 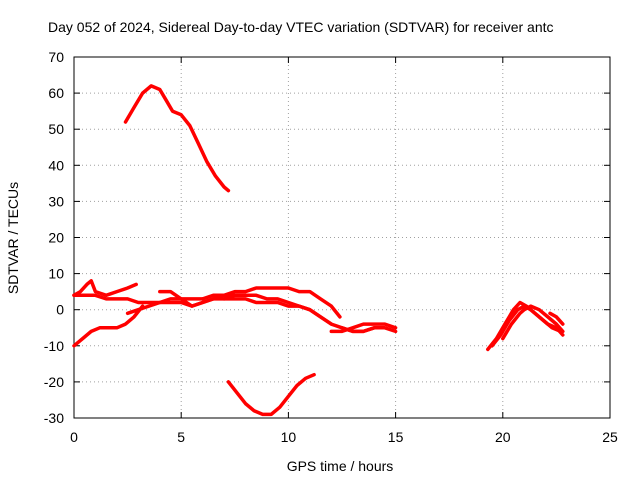 What do you see at coordinates (56, 57) in the screenshot?
I see `y-tick-label: 70` at bounding box center [56, 57].